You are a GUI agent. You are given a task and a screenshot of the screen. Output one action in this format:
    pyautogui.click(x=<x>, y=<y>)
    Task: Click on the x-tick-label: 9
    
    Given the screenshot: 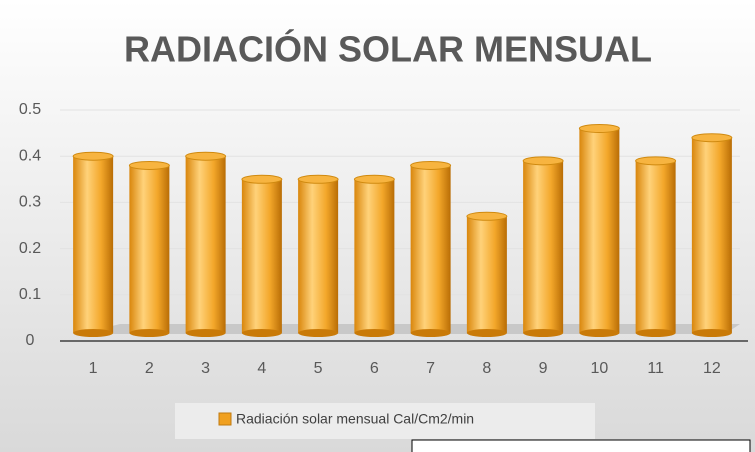 What is the action you would take?
    pyautogui.click(x=543, y=368)
    